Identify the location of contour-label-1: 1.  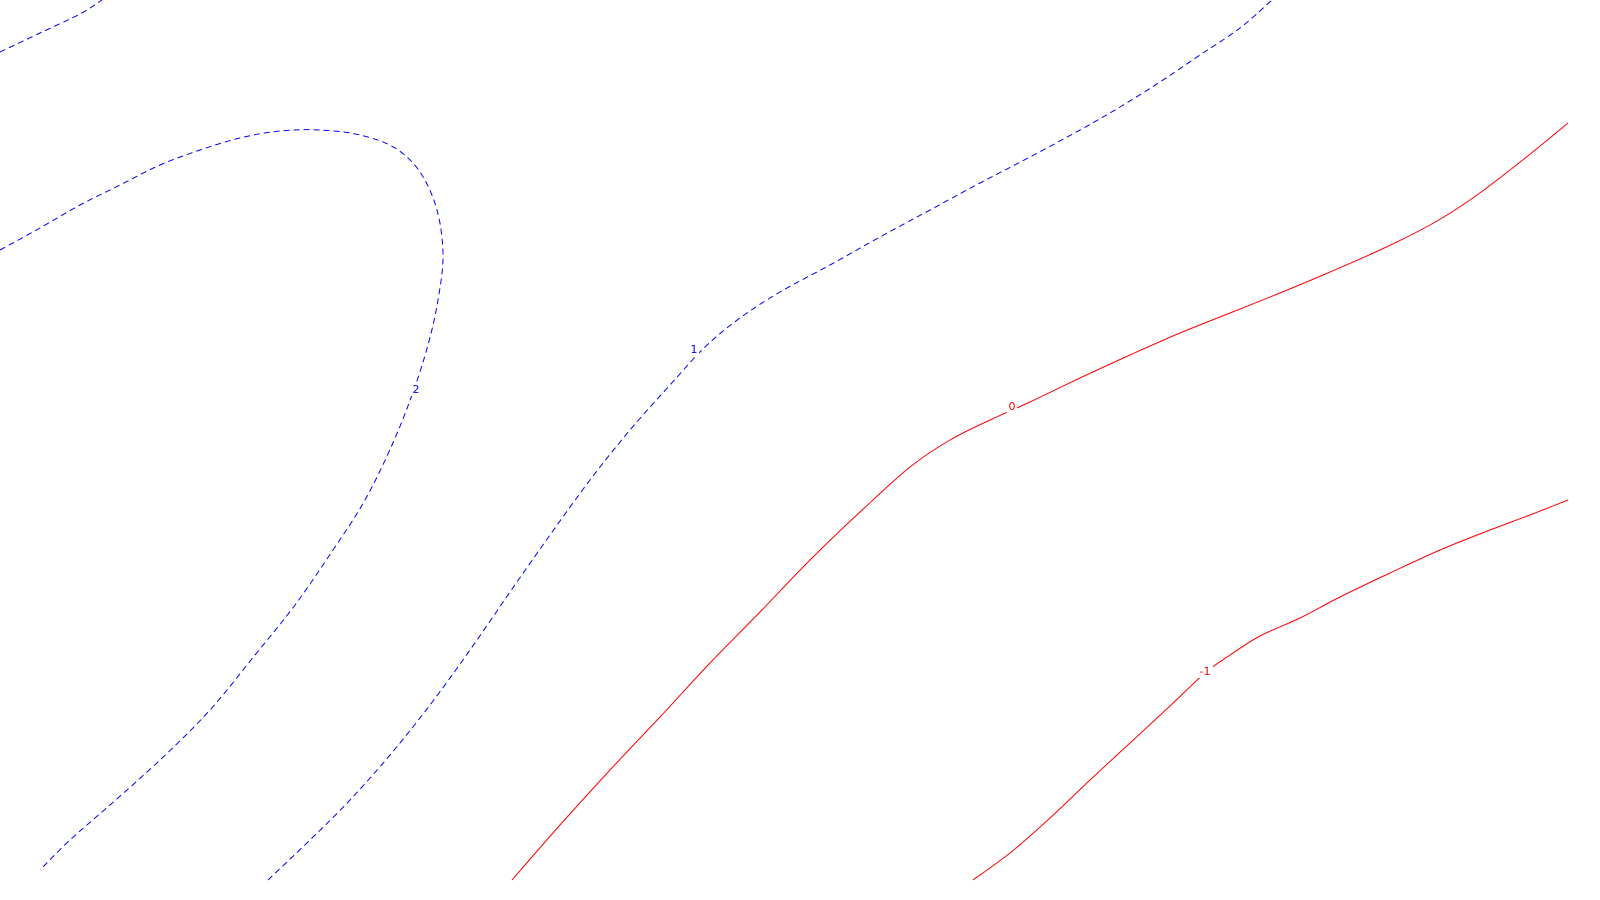
(694, 349).